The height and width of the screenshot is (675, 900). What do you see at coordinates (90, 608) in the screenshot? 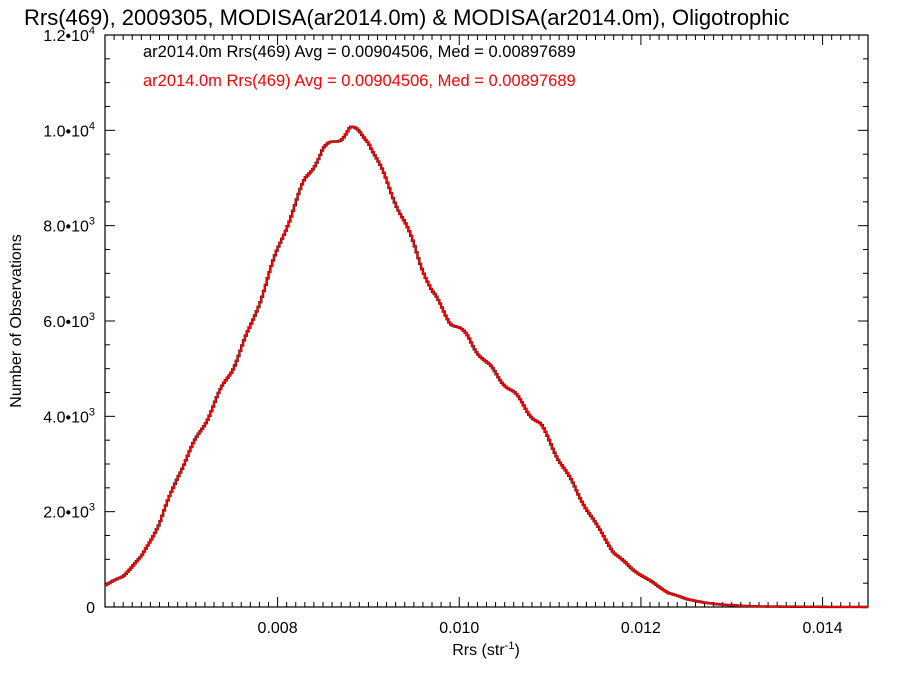
I see `y-tick-label: 0` at bounding box center [90, 608].